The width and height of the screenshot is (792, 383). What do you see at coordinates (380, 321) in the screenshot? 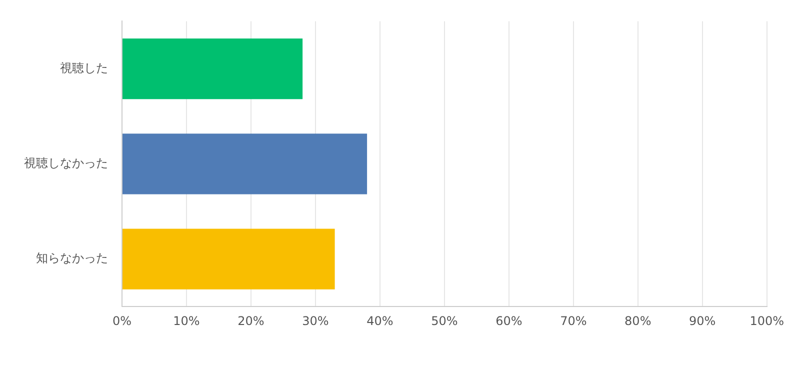
I see `x-tick-label: 40%` at bounding box center [380, 321].